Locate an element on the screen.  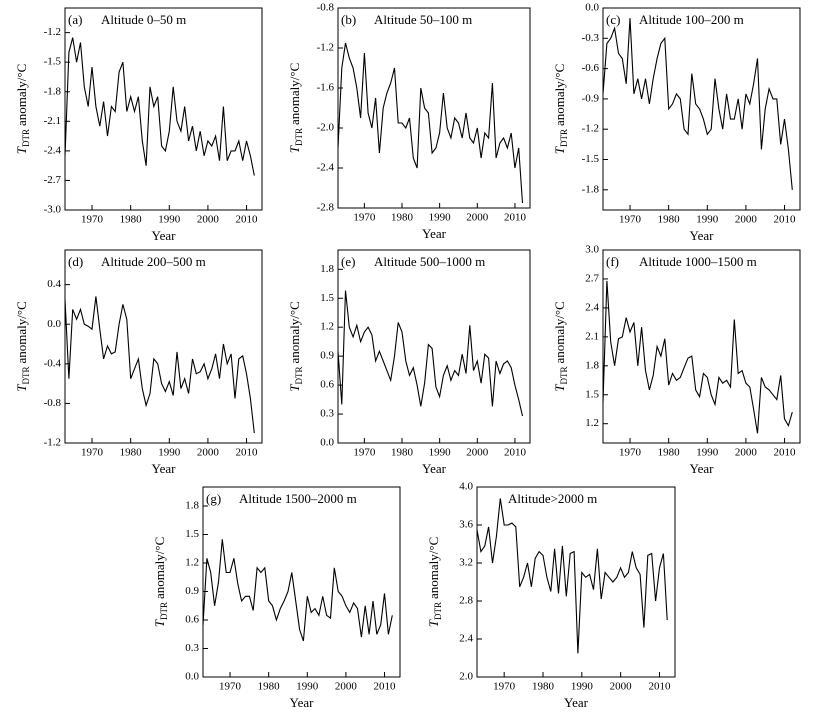
y-tick-label: -2.0 is located at coordinates (326, 128).